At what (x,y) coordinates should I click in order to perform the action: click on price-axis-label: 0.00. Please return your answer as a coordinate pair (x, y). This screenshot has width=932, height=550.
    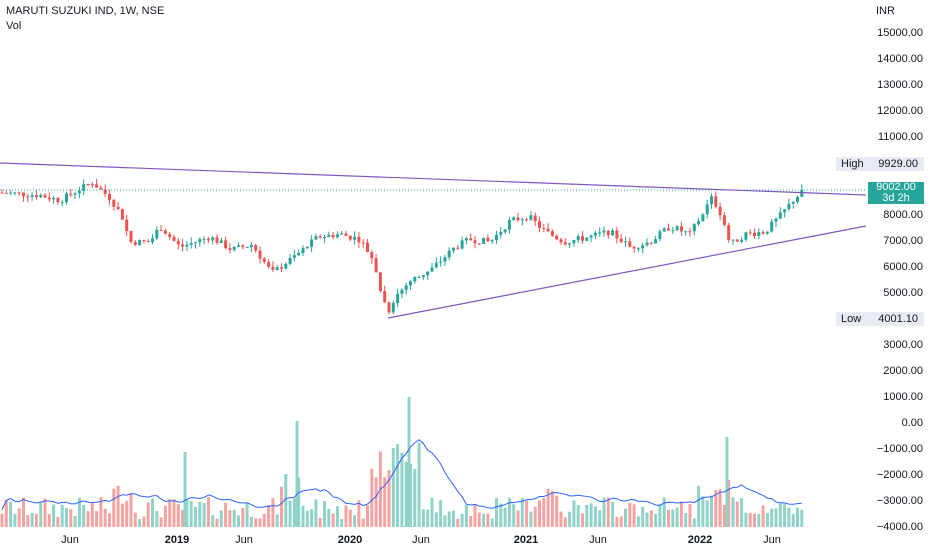
    Looking at the image, I should click on (912, 423).